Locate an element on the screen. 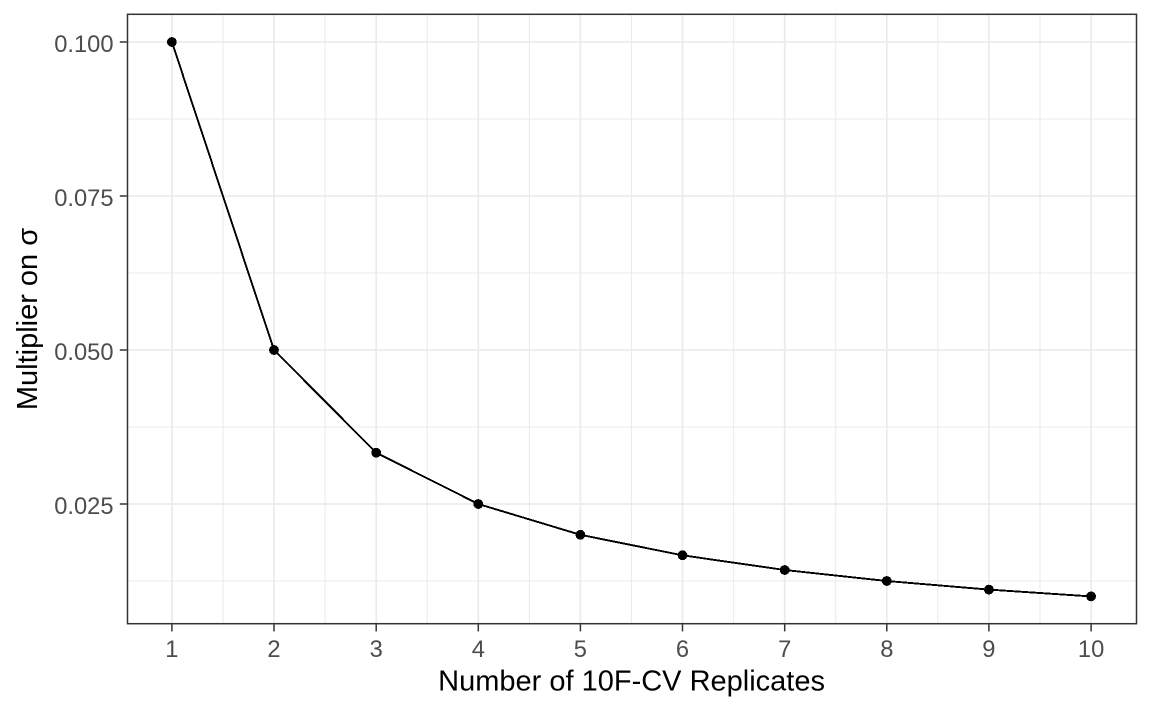  svg-text: Number of 10F-CV Replicates is located at coordinates (631, 682).